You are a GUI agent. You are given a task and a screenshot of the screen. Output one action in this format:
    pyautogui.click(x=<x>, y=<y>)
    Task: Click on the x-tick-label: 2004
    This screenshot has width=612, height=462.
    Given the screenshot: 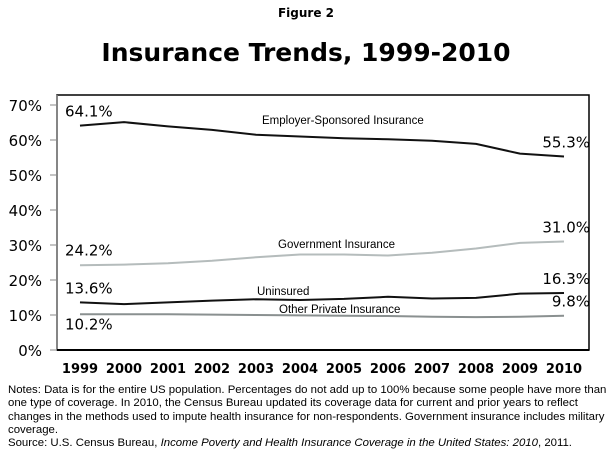 What is the action you would take?
    pyautogui.click(x=300, y=369)
    